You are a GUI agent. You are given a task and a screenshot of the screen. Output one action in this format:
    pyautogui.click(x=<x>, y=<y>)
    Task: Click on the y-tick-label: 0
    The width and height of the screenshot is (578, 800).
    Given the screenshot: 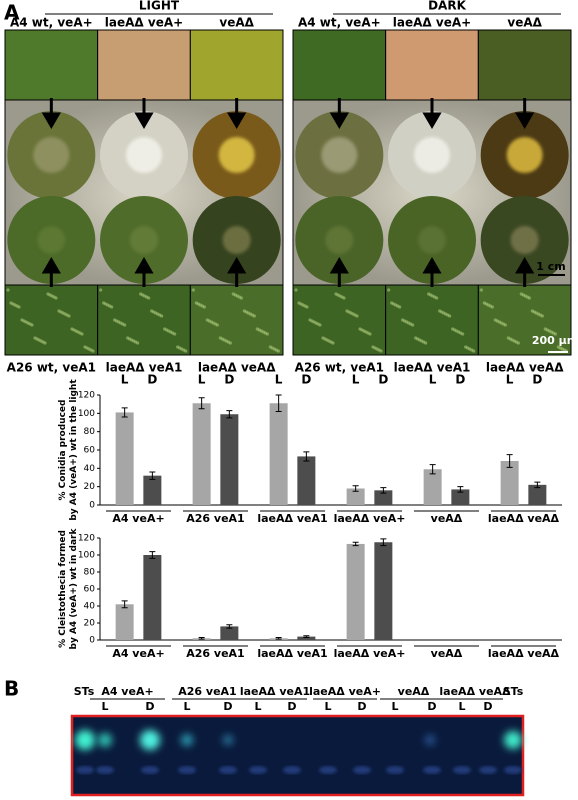 What is the action you would take?
    pyautogui.click(x=92, y=641)
    